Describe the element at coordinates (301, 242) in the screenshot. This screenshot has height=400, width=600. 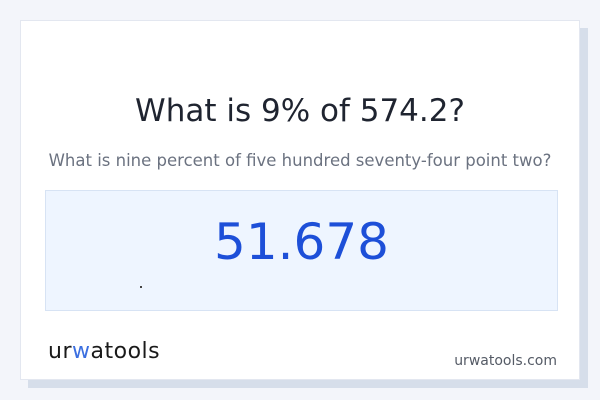
I see `result-value: 51.678` at that location.